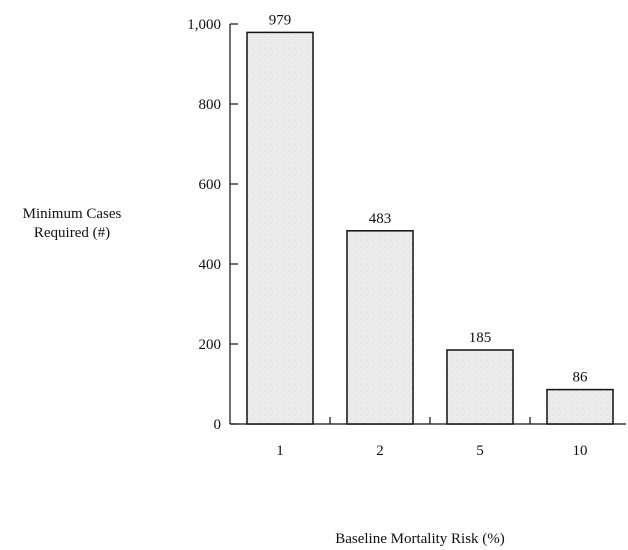  I want to click on x-tick-label: 10, so click(580, 451).